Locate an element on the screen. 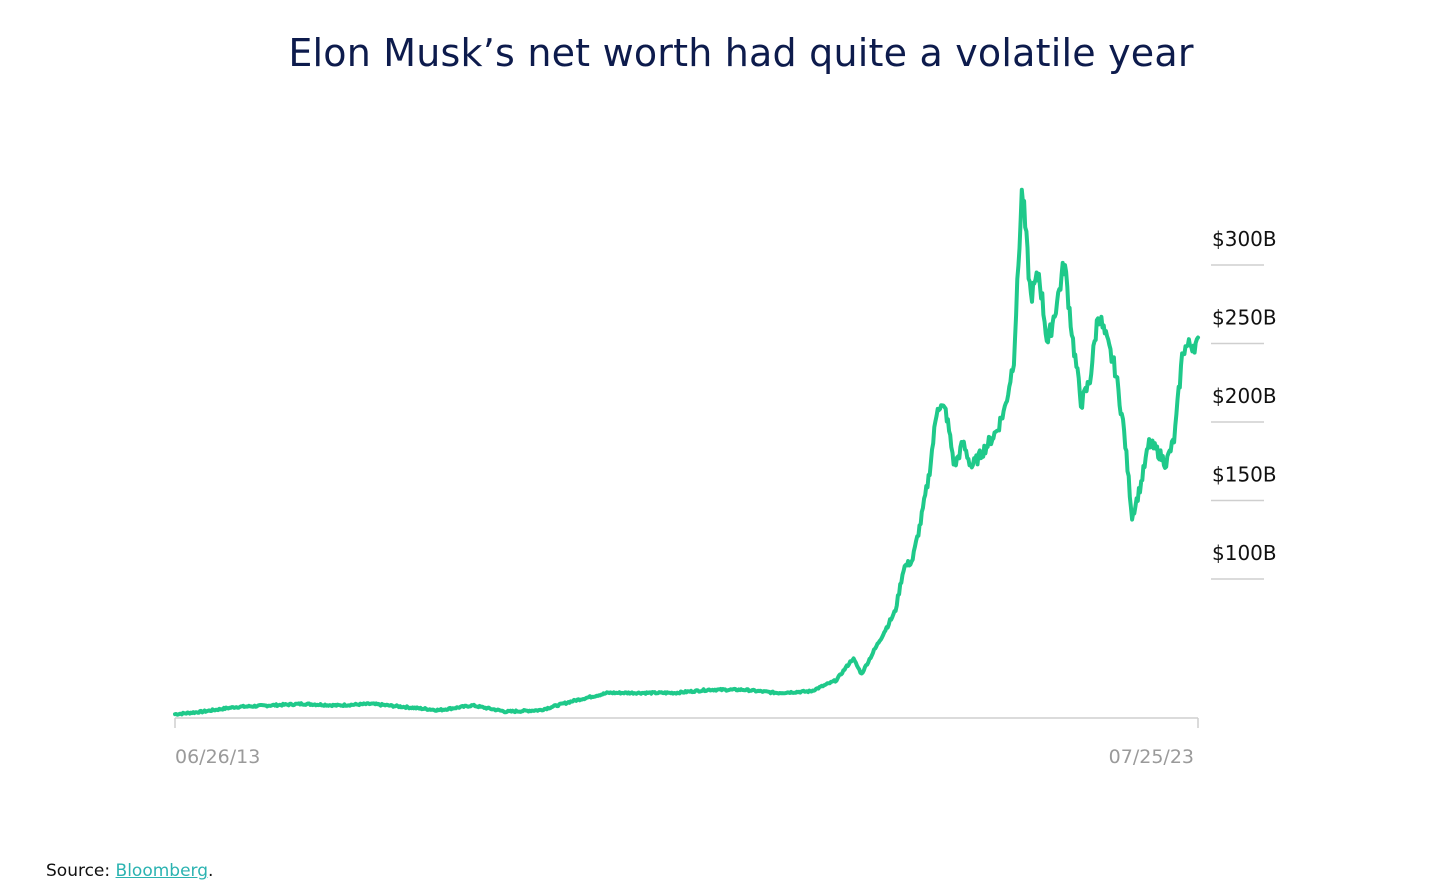 This screenshot has width=1456, height=890. x-tick-label-start: 06/26/13 is located at coordinates (217, 757).